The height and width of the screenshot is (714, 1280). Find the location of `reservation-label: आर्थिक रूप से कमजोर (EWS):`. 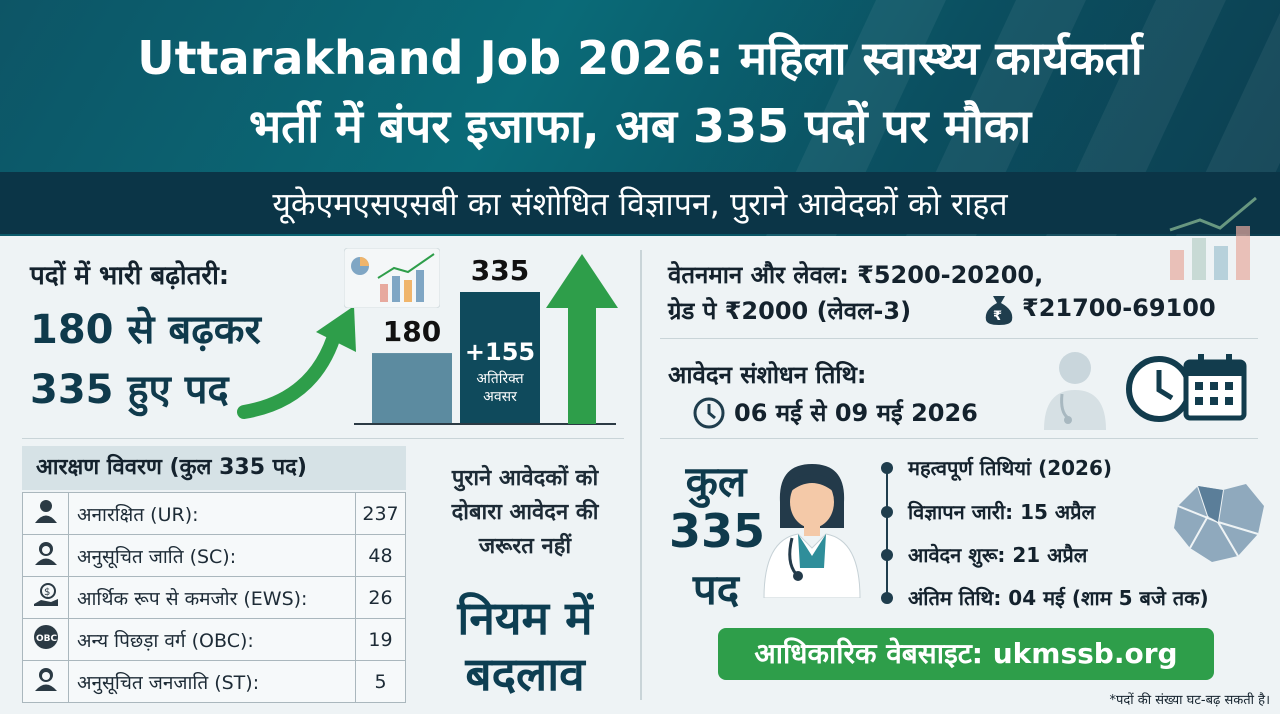

reservation-label: आर्थिक रूप से कमजोर (EWS): is located at coordinates (212, 597).